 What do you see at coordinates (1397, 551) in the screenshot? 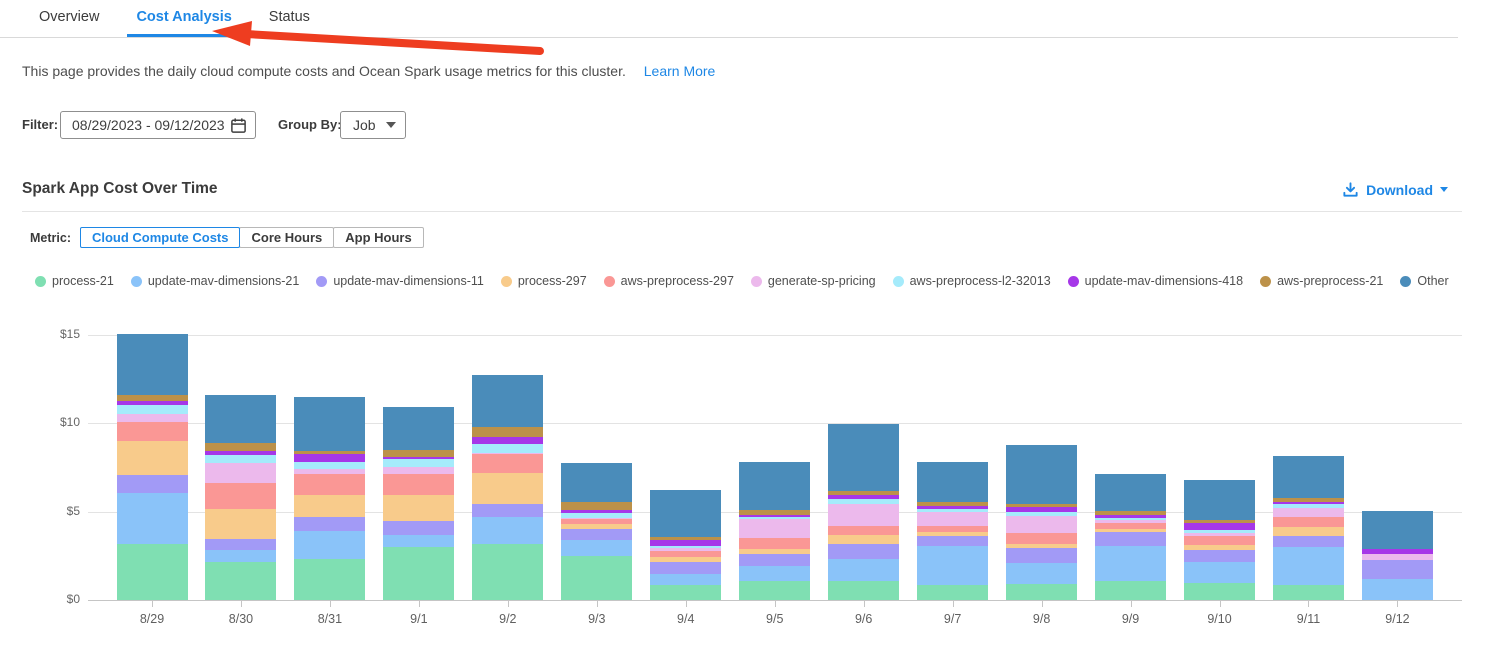
I see `bar-segment-9/12-update-mav-dimensions-418` at bounding box center [1397, 551].